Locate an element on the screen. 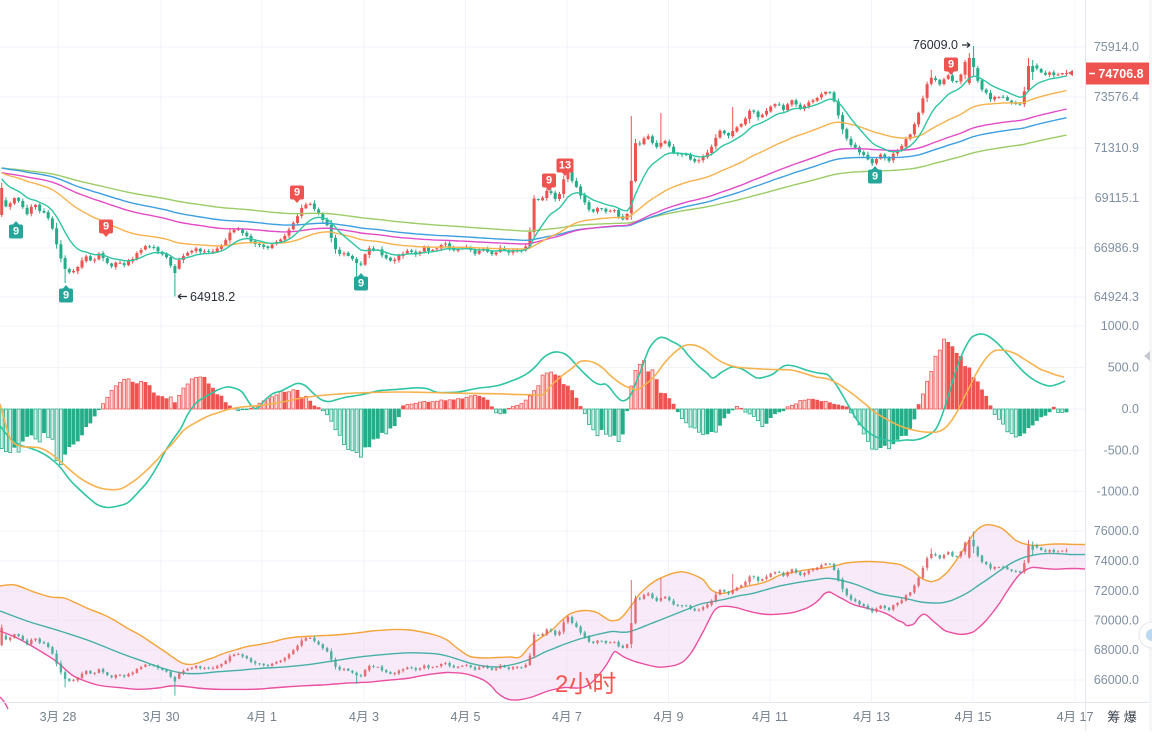  svg-text: 1000.0 is located at coordinates (1120, 326).